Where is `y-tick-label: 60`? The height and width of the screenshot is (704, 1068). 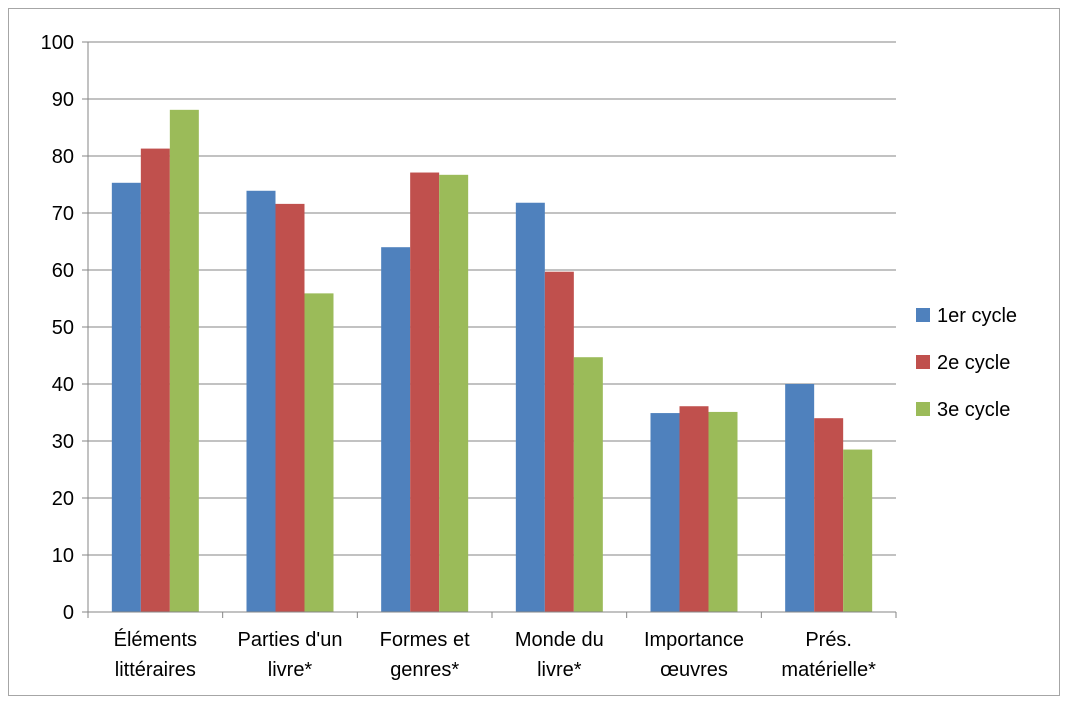 y-tick-label: 60 is located at coordinates (63, 271).